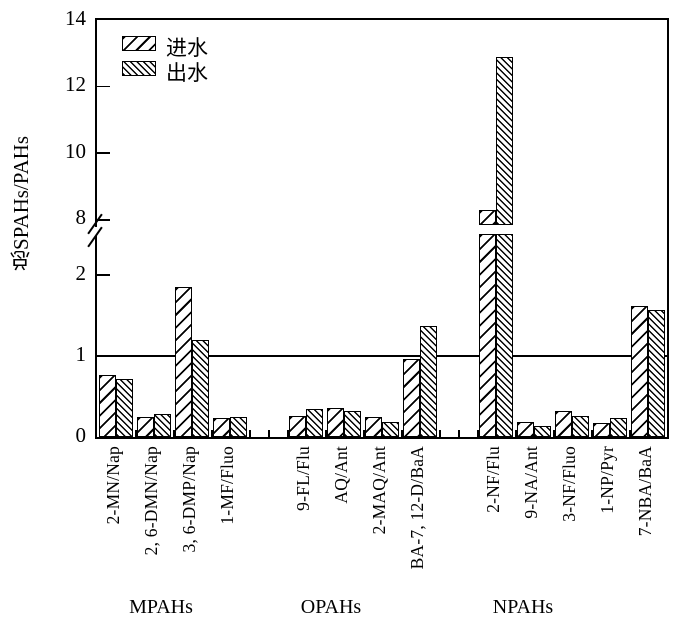 This screenshot has width=700, height=630. What do you see at coordinates (187, 48) in the screenshot?
I see `legend-label-in: 进水` at bounding box center [187, 48].